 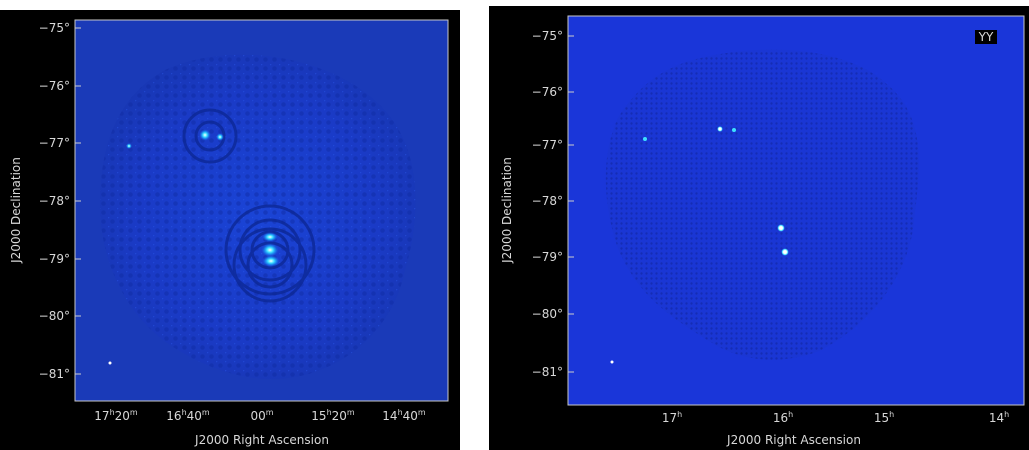 What do you see at coordinates (16, 210) in the screenshot?
I see `left-y-axis-label: J2000 Declination` at bounding box center [16, 210].